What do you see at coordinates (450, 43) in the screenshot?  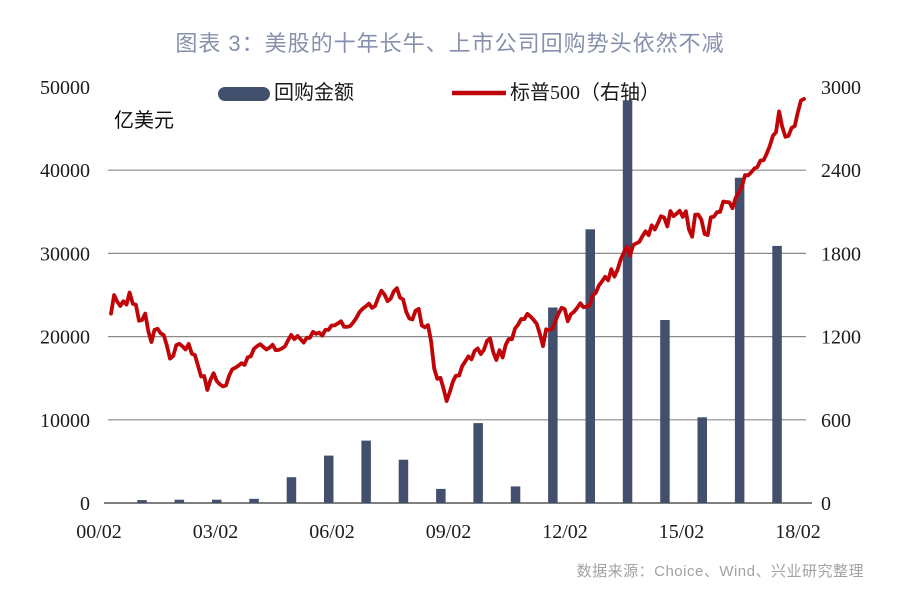 I see `chart-title: 图表 3：美股的十年长牛、上市公司回购势头依然不减` at bounding box center [450, 43].